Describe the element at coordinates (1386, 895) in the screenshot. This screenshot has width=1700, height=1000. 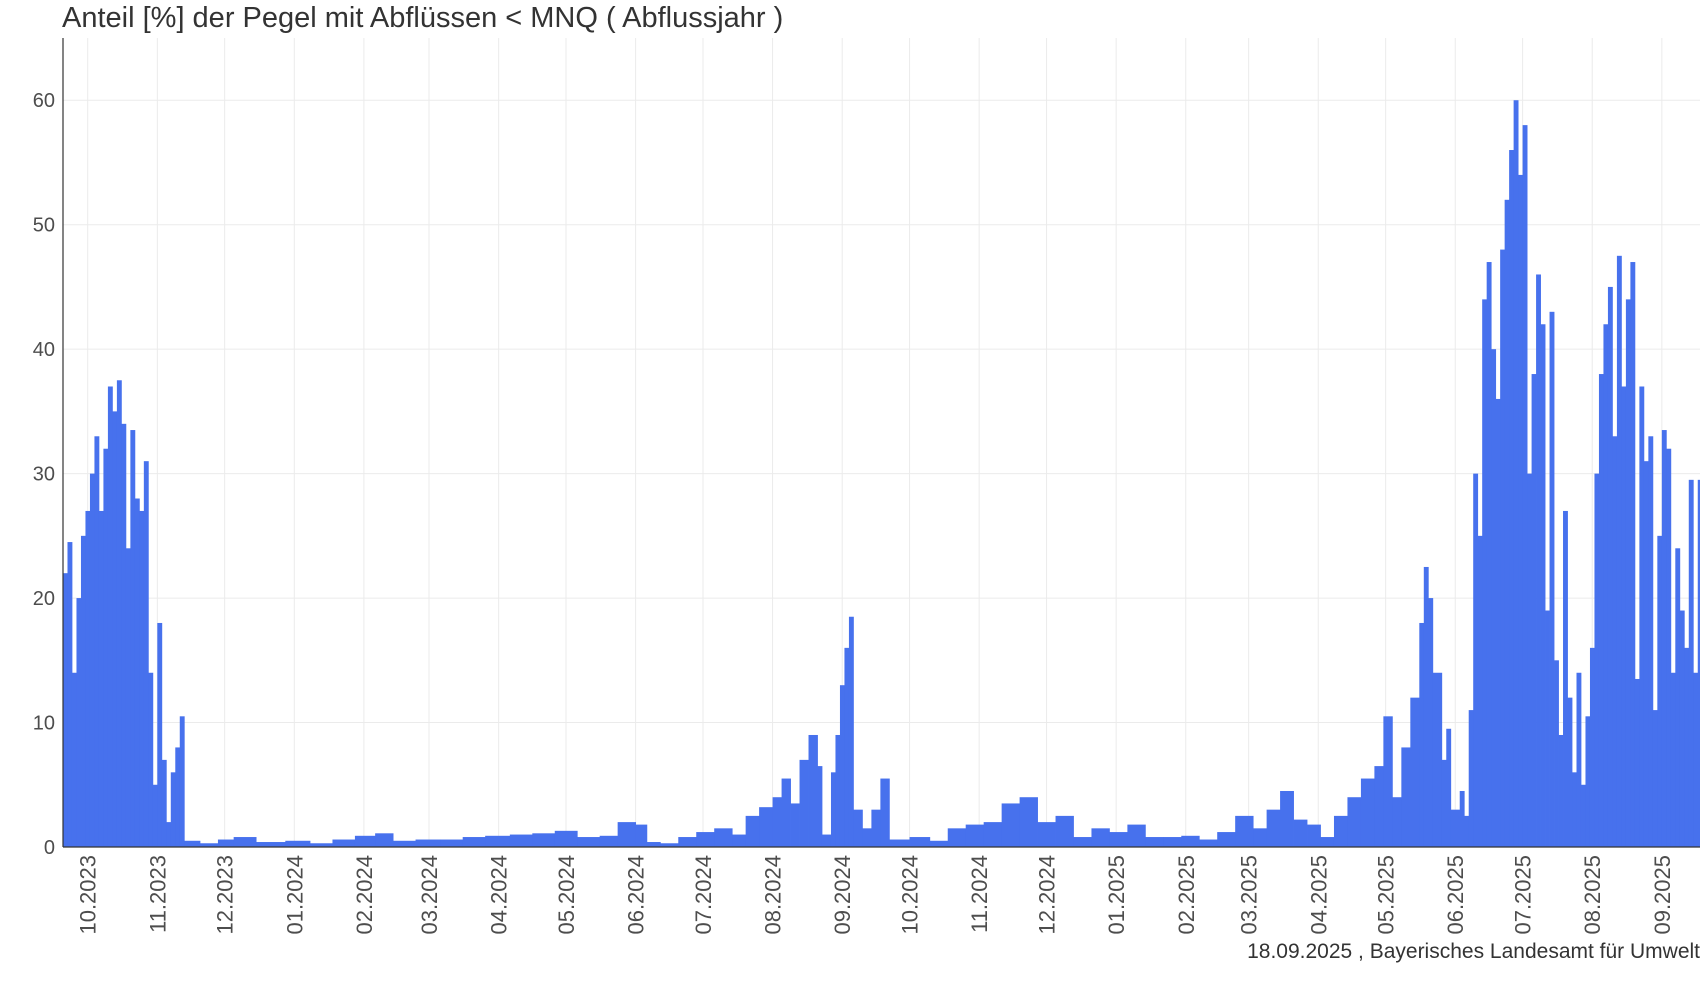
I see `x-tick-label: 05.2025` at that location.